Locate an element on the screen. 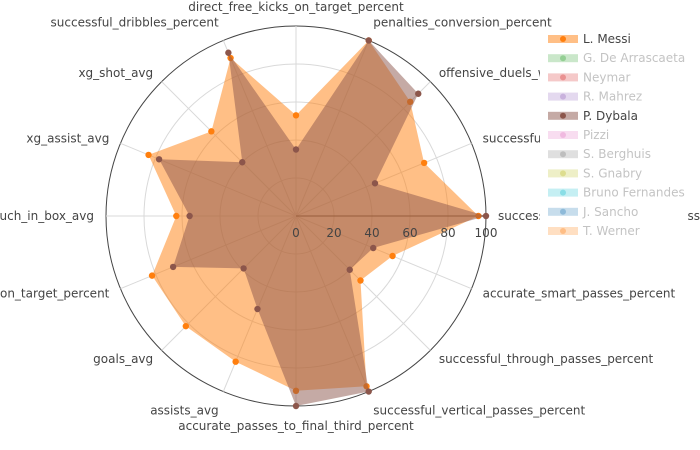 This screenshot has width=700, height=450. axis-label: successful_dribbles_percent is located at coordinates (135, 22).